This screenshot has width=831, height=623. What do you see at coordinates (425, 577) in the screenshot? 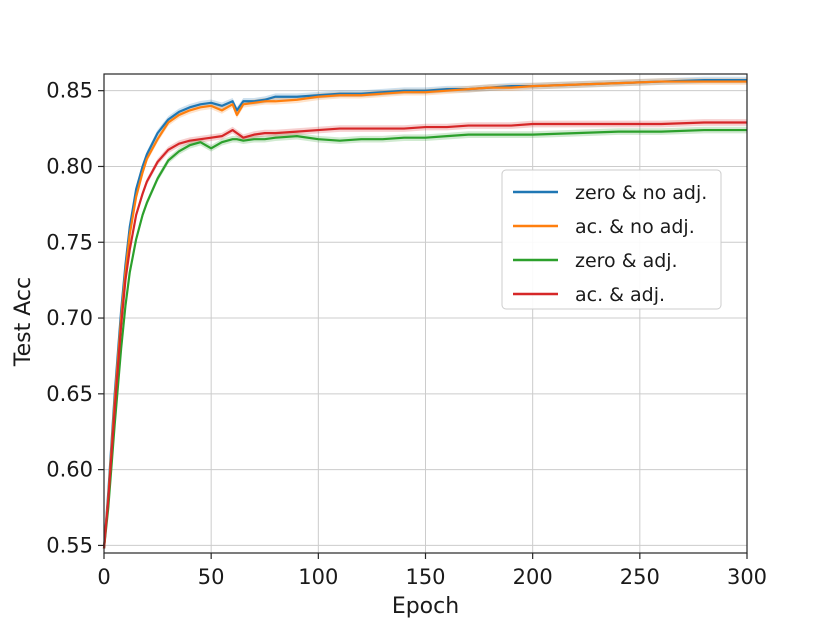
I see `x-tick-label: 150` at bounding box center [425, 577].